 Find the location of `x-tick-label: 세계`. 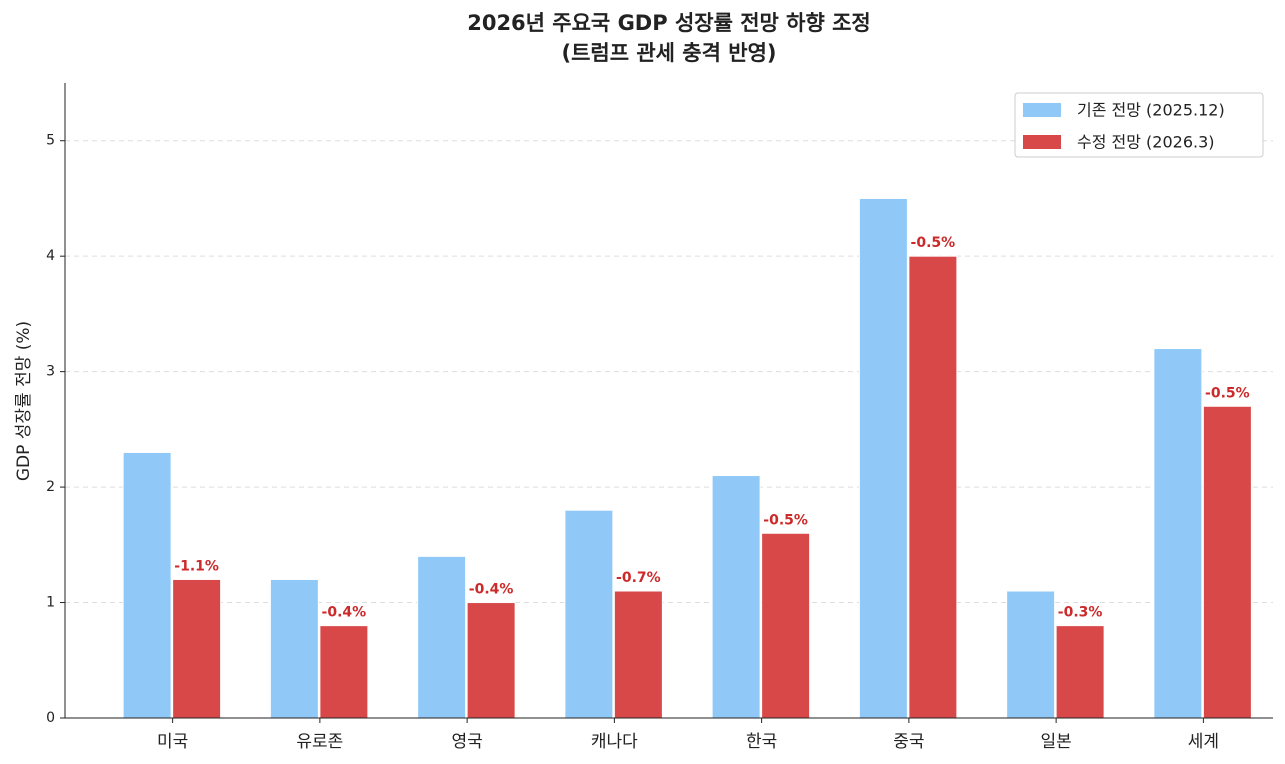

x-tick-label: 세계 is located at coordinates (1203, 742).